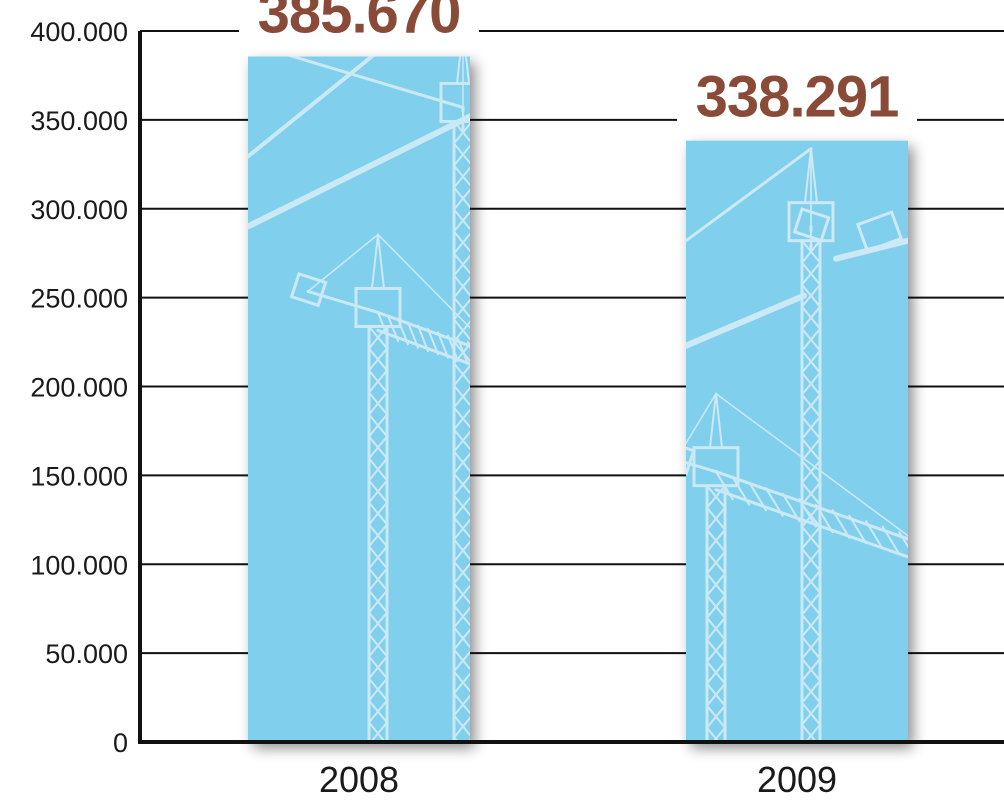  I want to click on y-tick-label: 200.000, so click(79, 388).